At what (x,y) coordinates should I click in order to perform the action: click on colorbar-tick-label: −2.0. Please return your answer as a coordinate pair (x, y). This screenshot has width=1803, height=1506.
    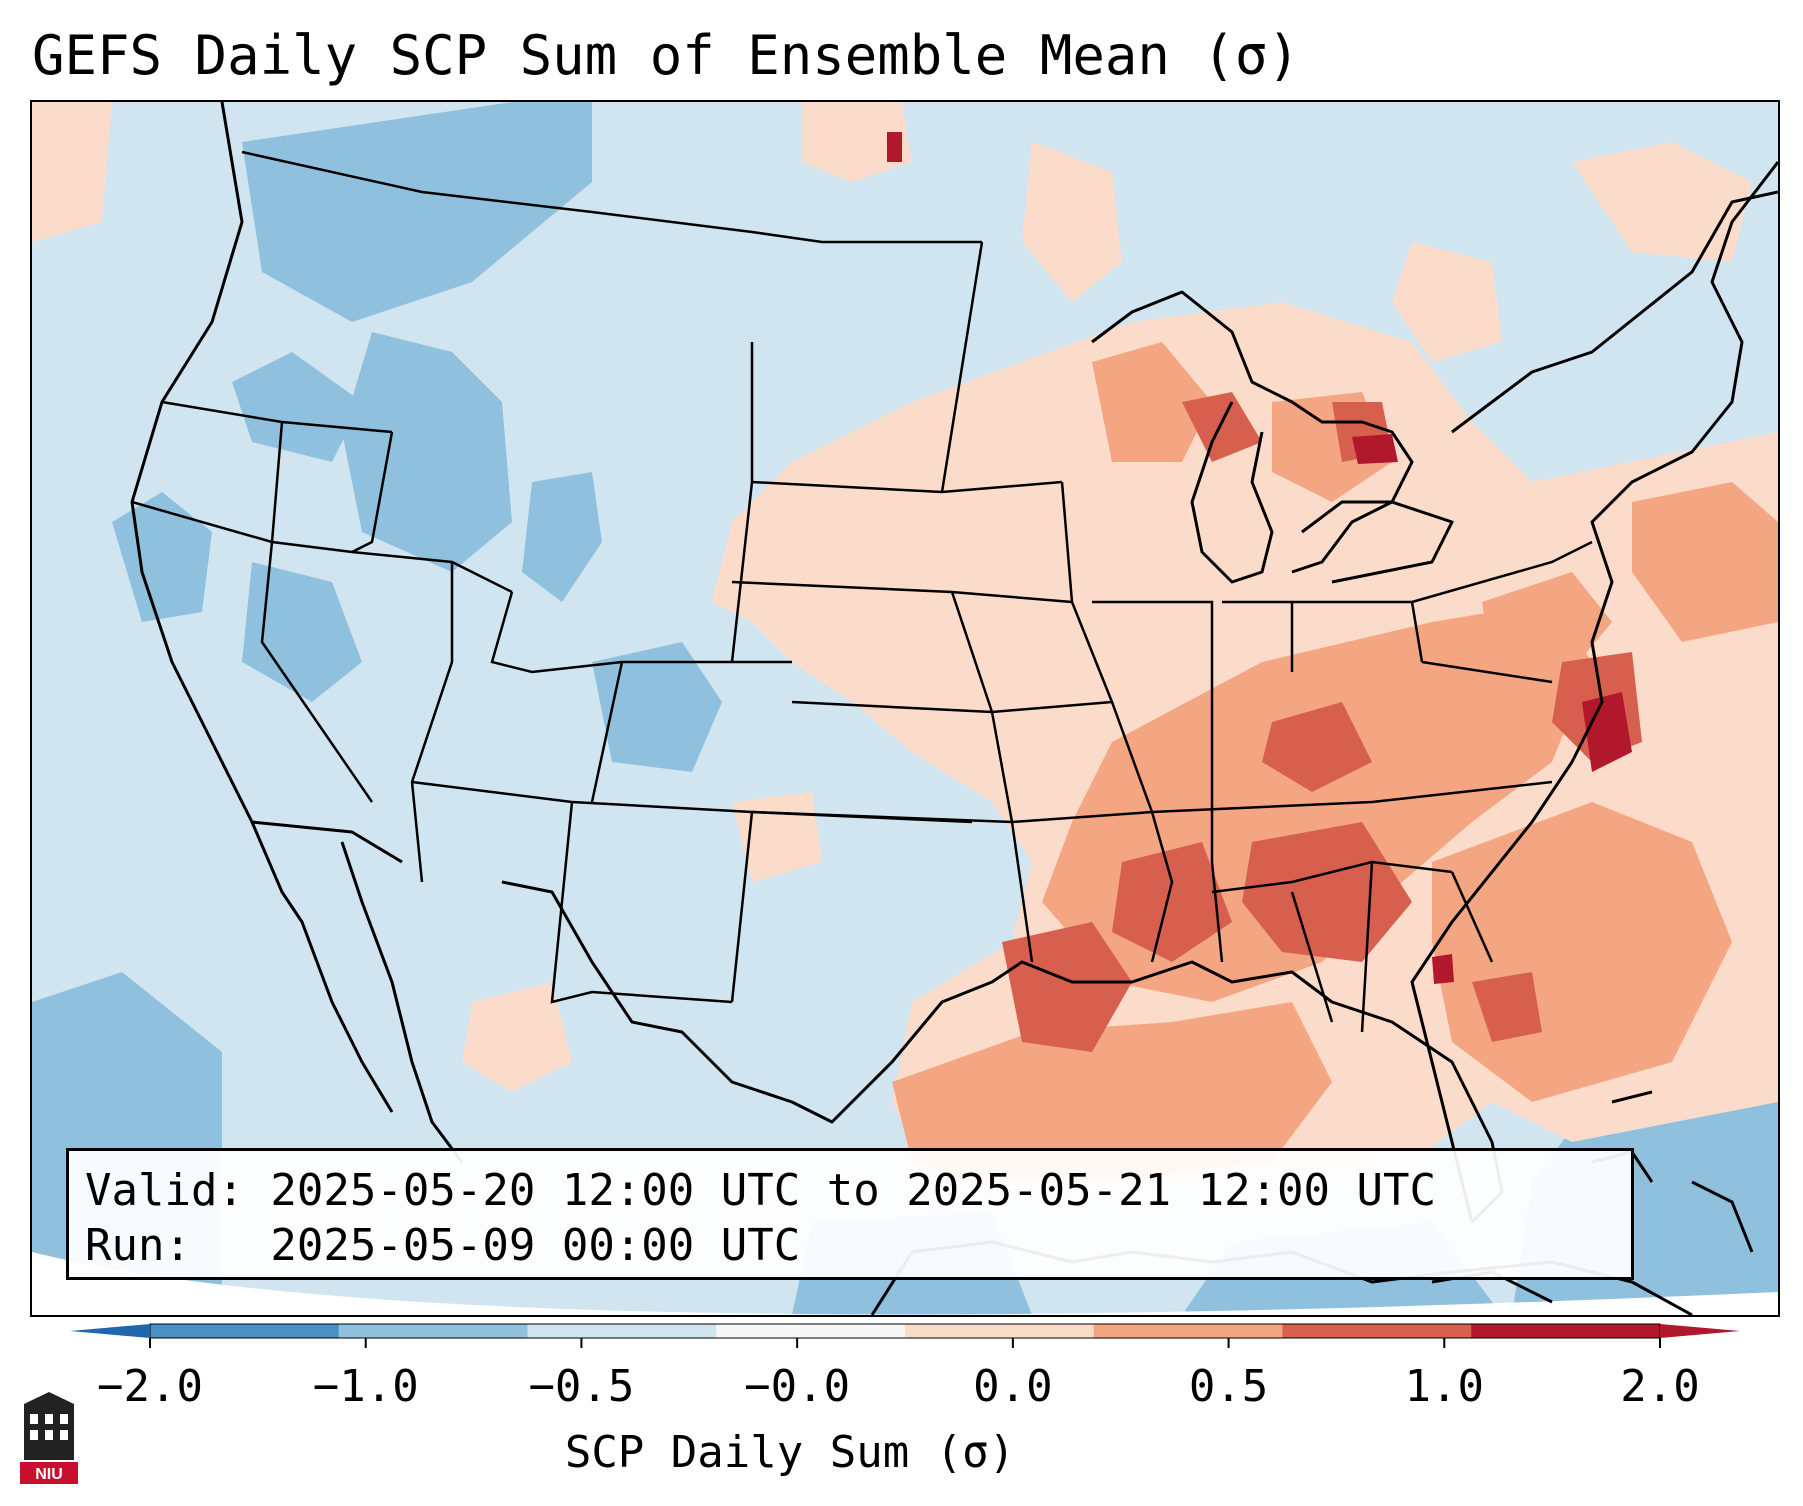
    Looking at the image, I should click on (150, 1386).